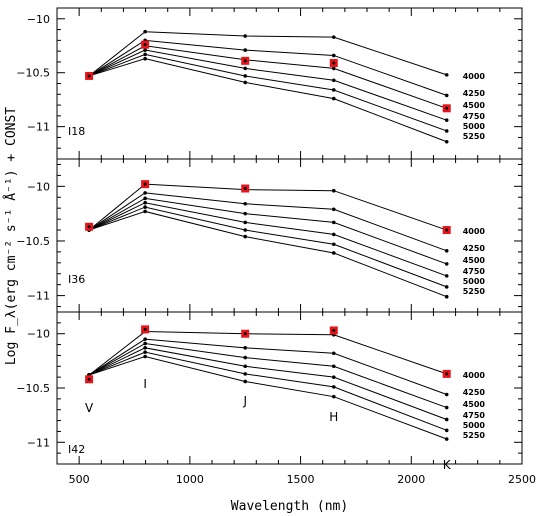 The width and height of the screenshot is (539, 516). What do you see at coordinates (38, 442) in the screenshot?
I see `y-tick-label: −11` at bounding box center [38, 442].